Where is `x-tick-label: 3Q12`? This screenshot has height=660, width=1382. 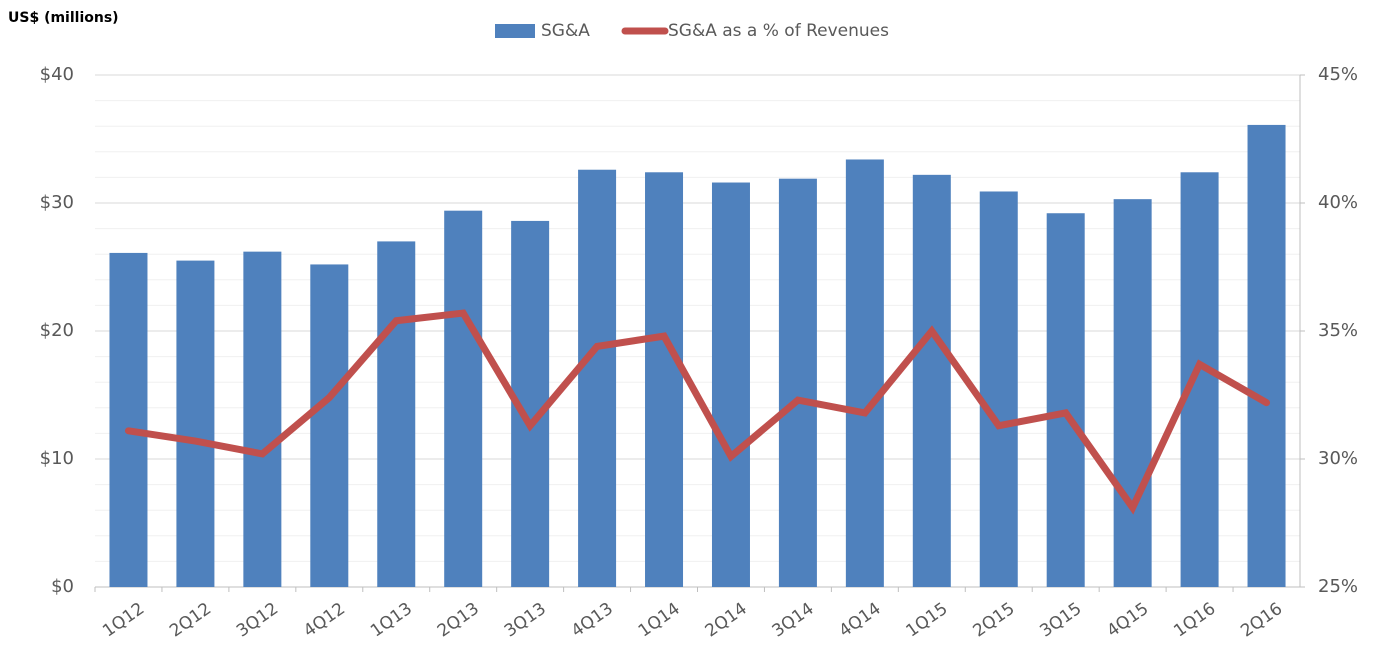
x-tick-label: 3Q12 is located at coordinates (257, 620).